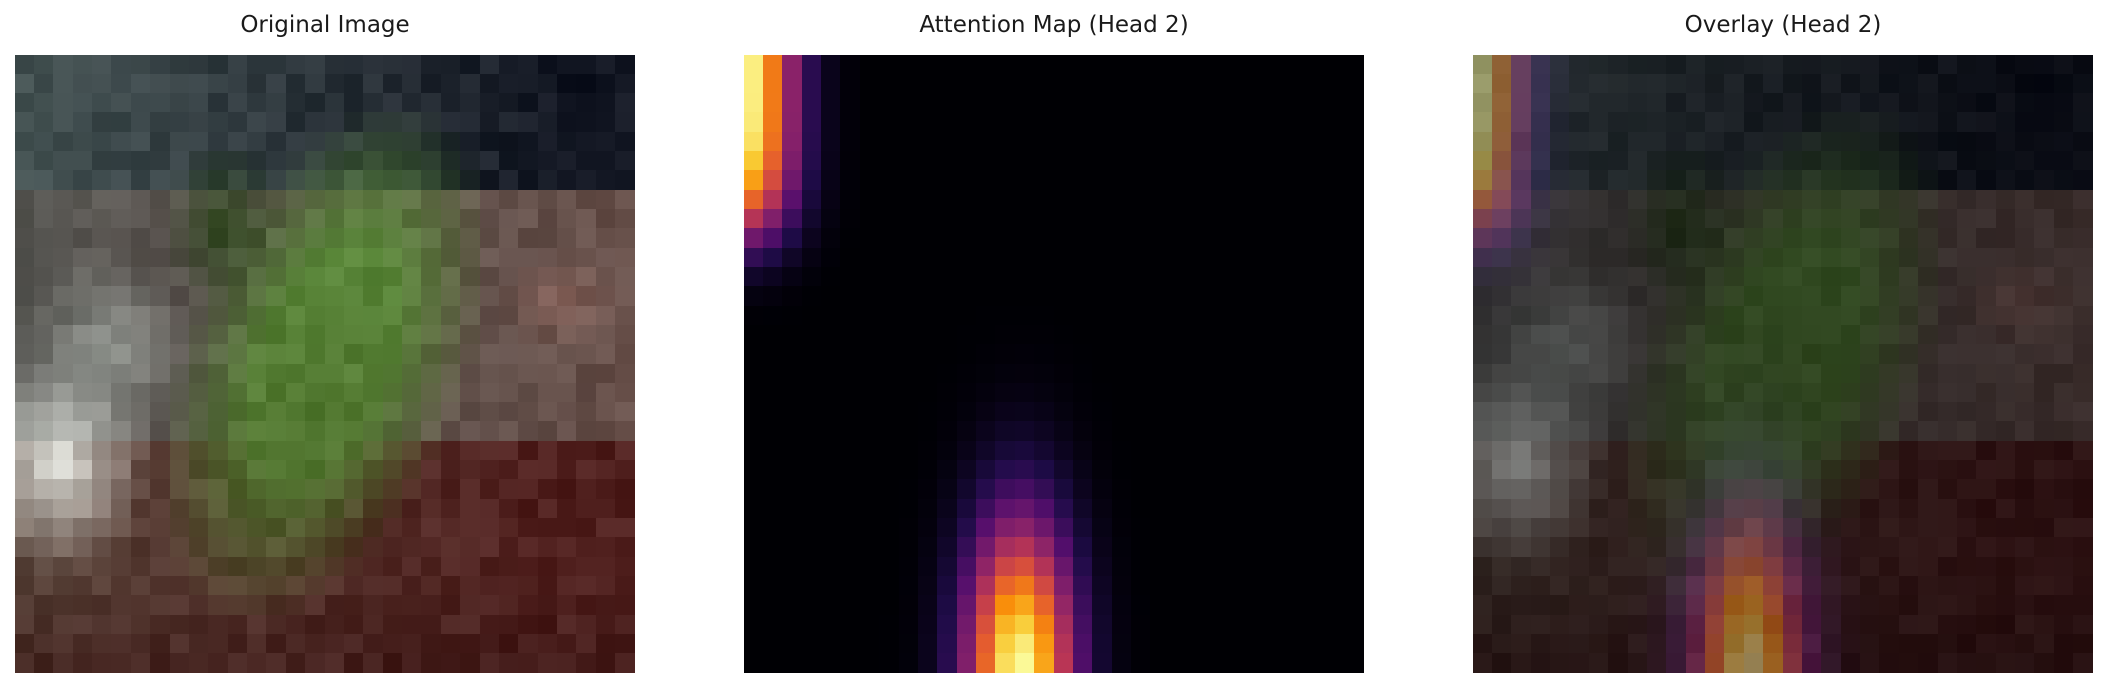  What do you see at coordinates (1054, 25) in the screenshot?
I see `attention-map-title: Attention Map (Head 2)` at bounding box center [1054, 25].